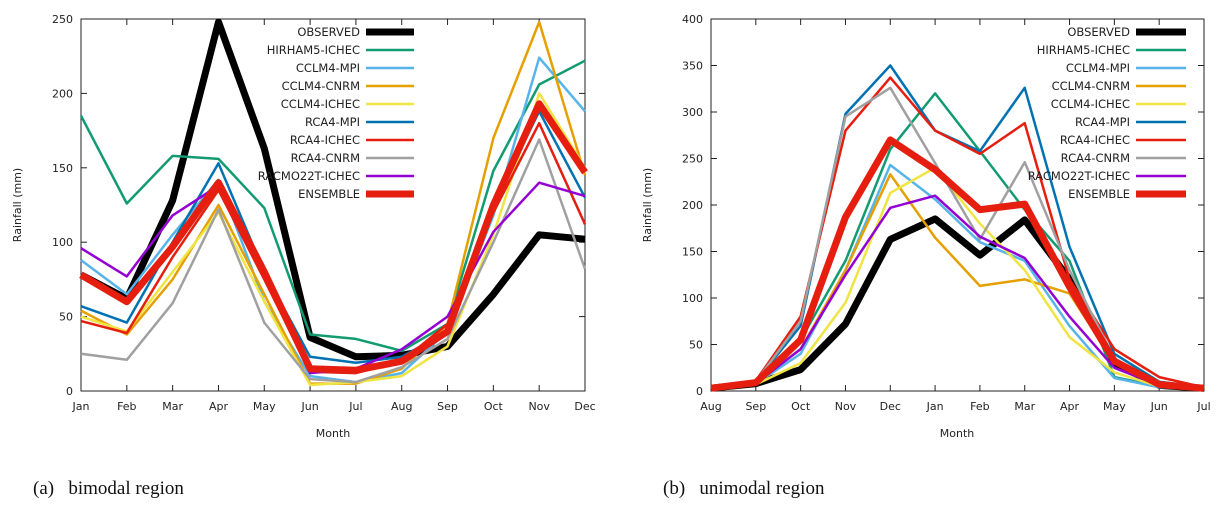  Describe the element at coordinates (692, 19) in the screenshot. I see `y-tick-label: 400` at that location.